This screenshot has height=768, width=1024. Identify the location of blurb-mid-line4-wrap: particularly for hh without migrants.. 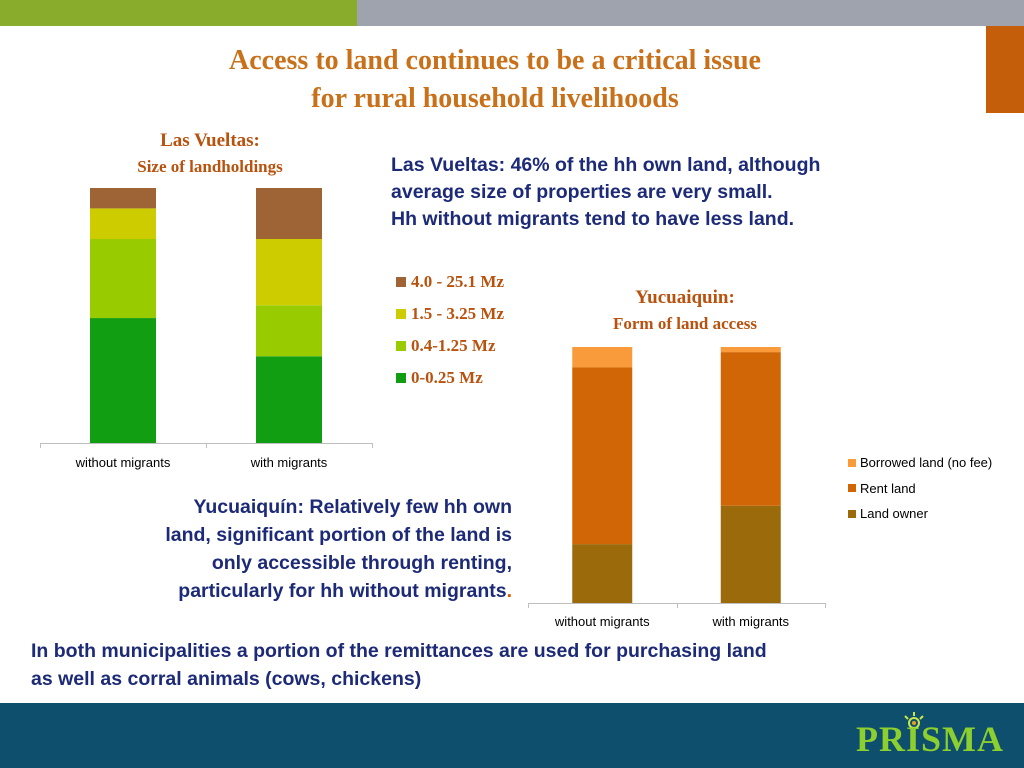
(306, 591).